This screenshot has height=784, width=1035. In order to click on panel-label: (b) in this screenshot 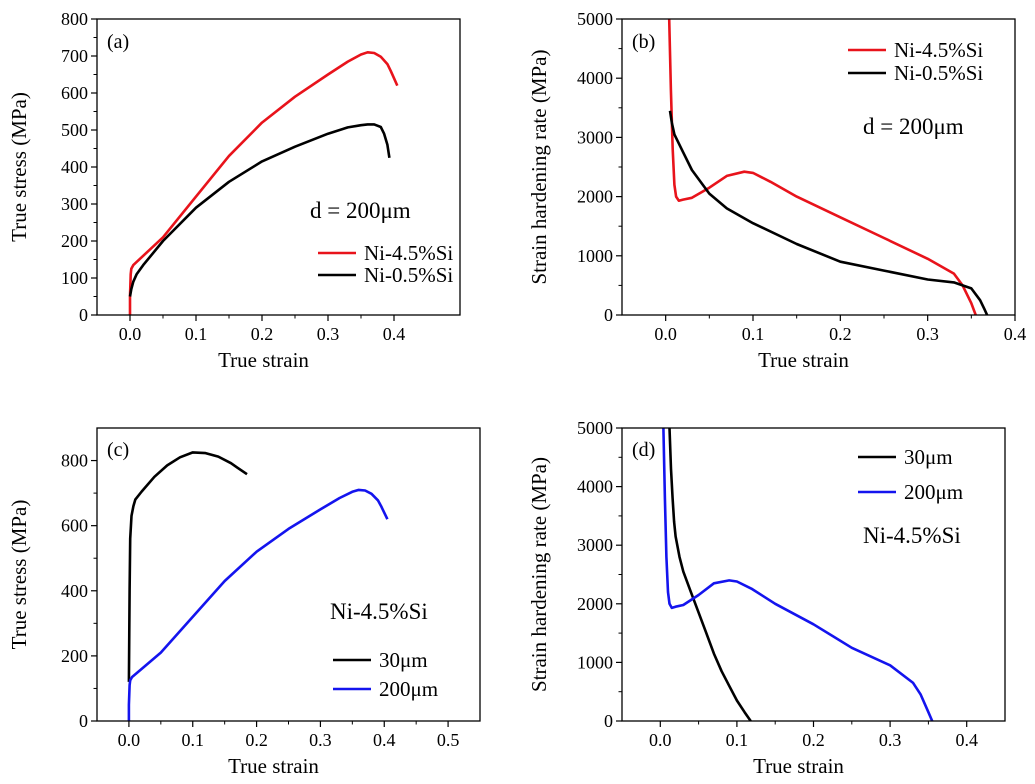, I will do `click(643, 42)`.